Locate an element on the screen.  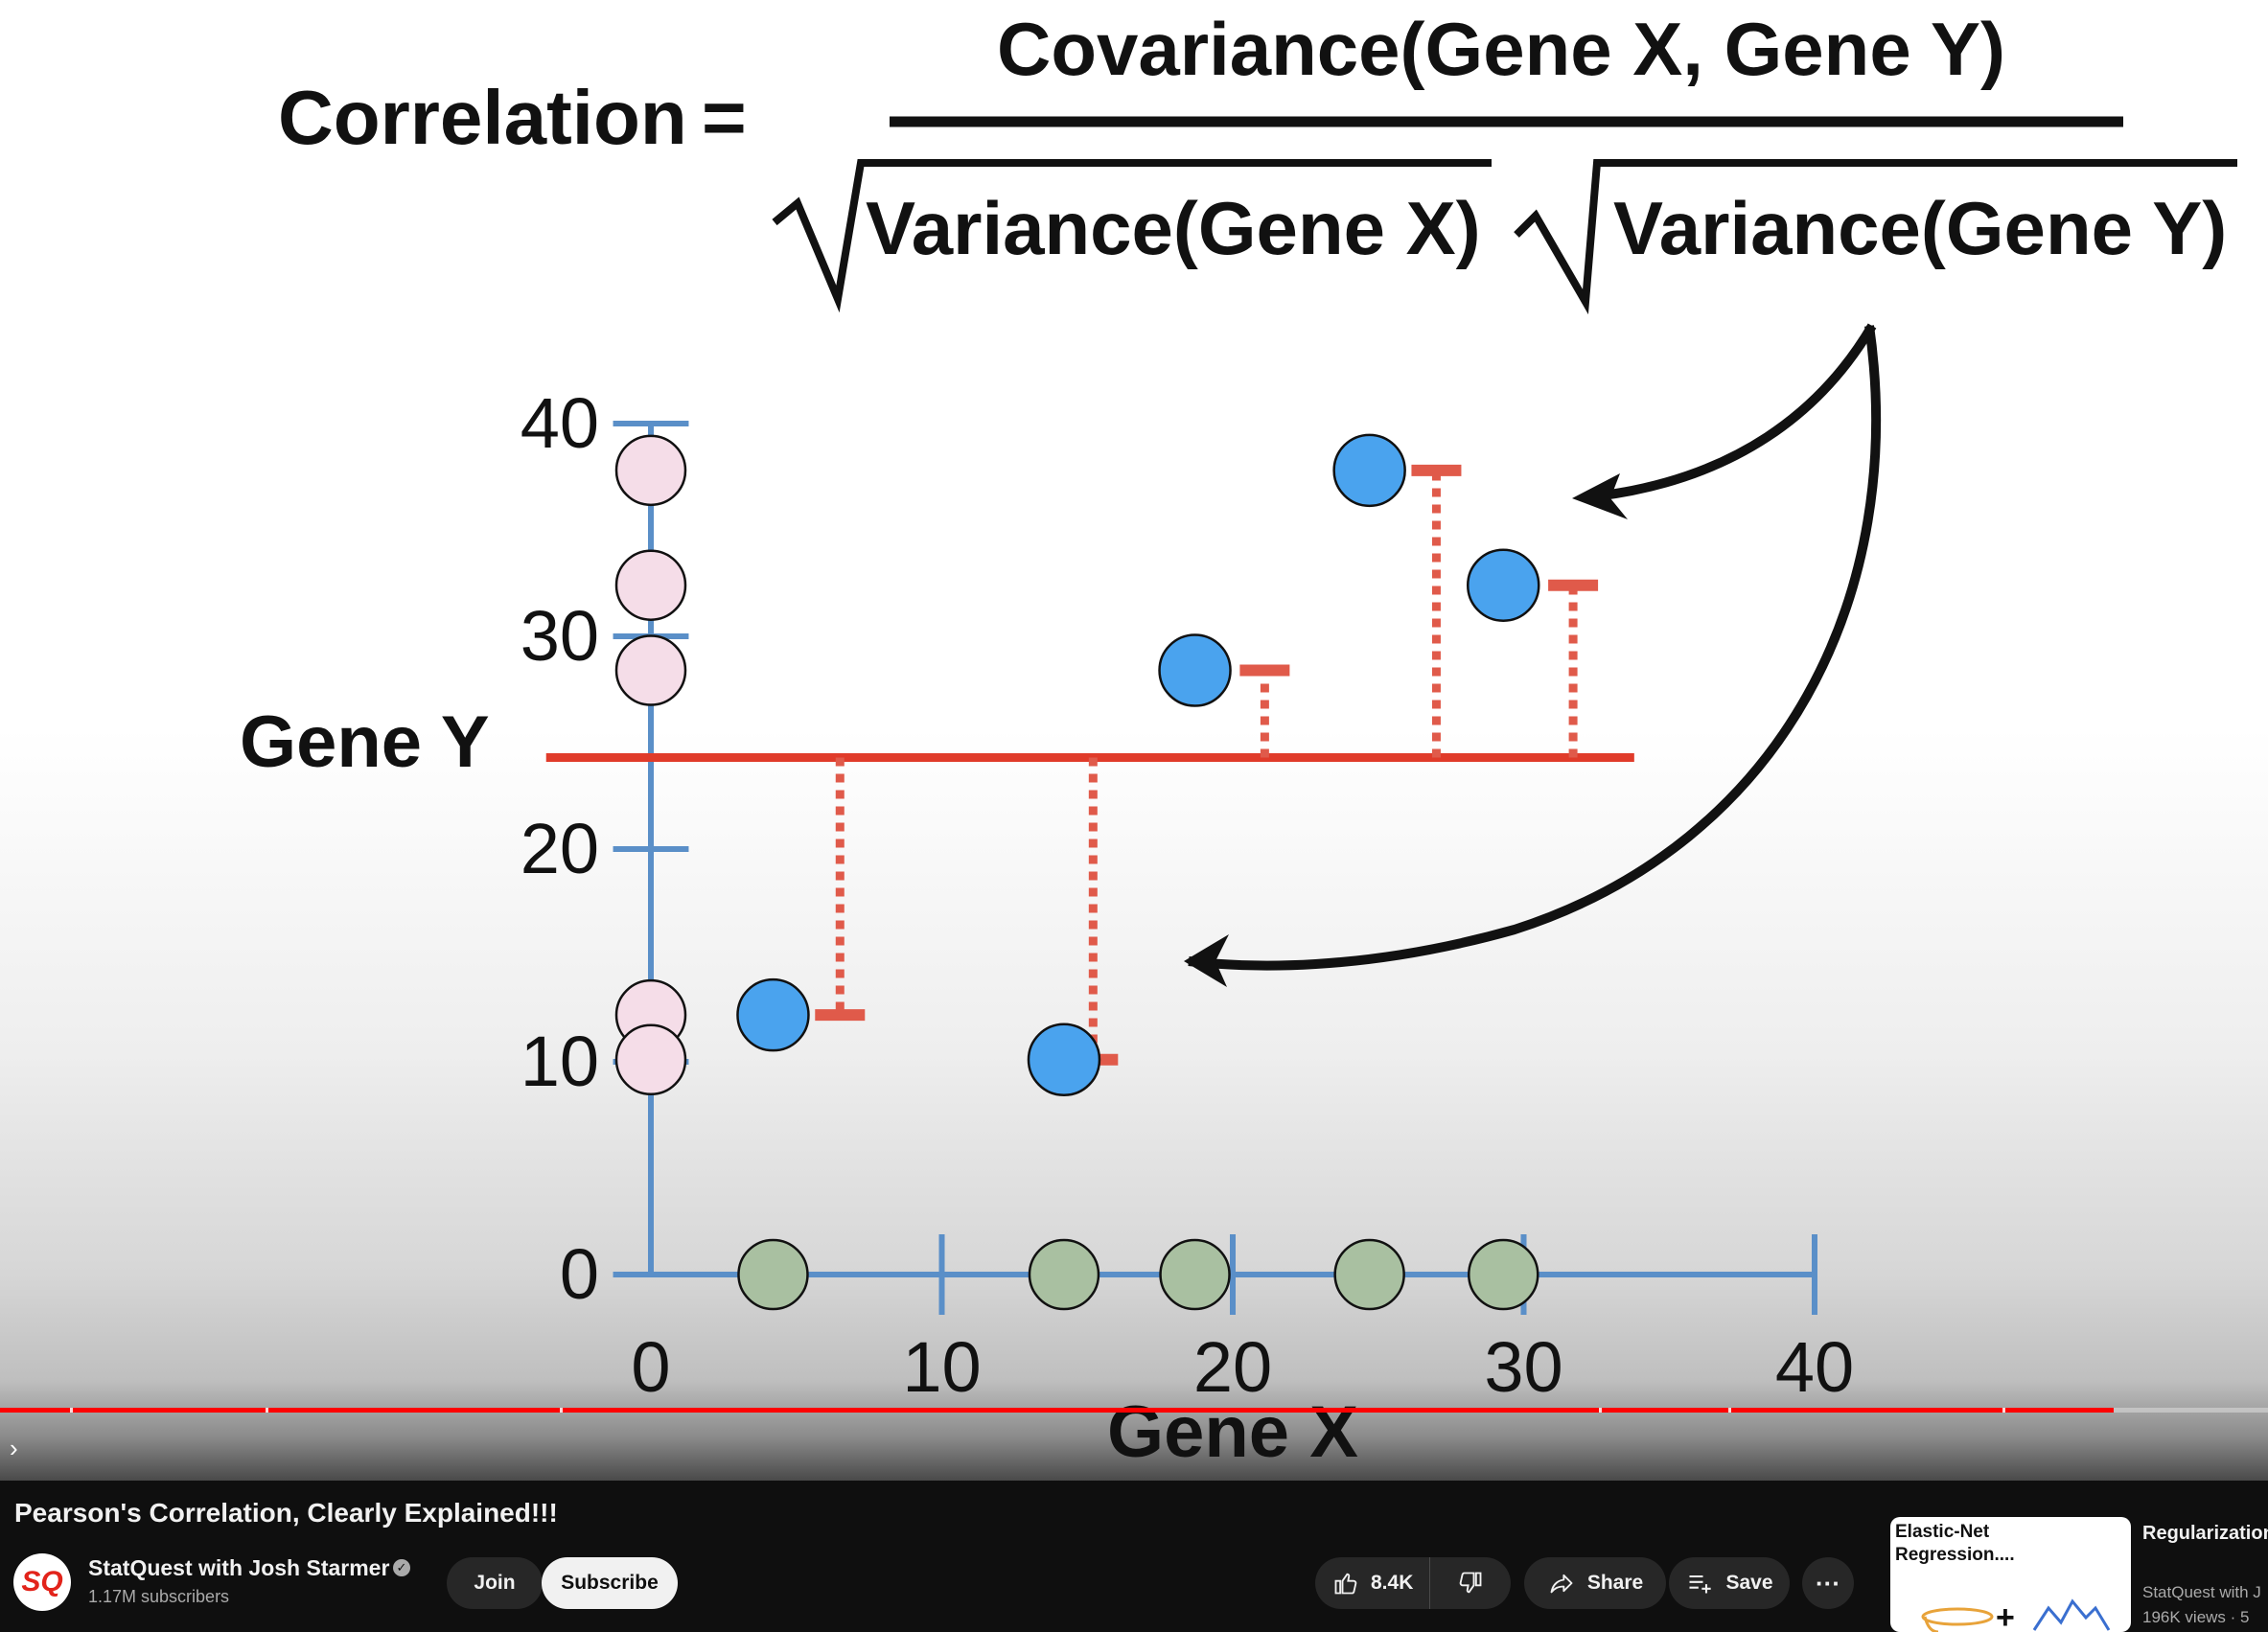
avatar-logo: SQ is located at coordinates (42, 1582).